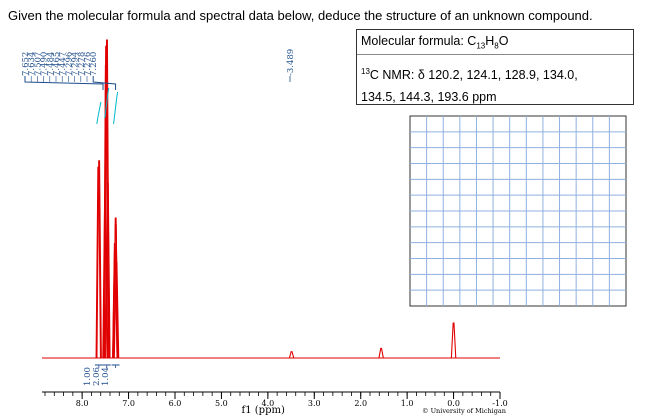 This screenshot has height=420, width=666. I want to click on peak-shift-label: 7.634, so click(32, 64).